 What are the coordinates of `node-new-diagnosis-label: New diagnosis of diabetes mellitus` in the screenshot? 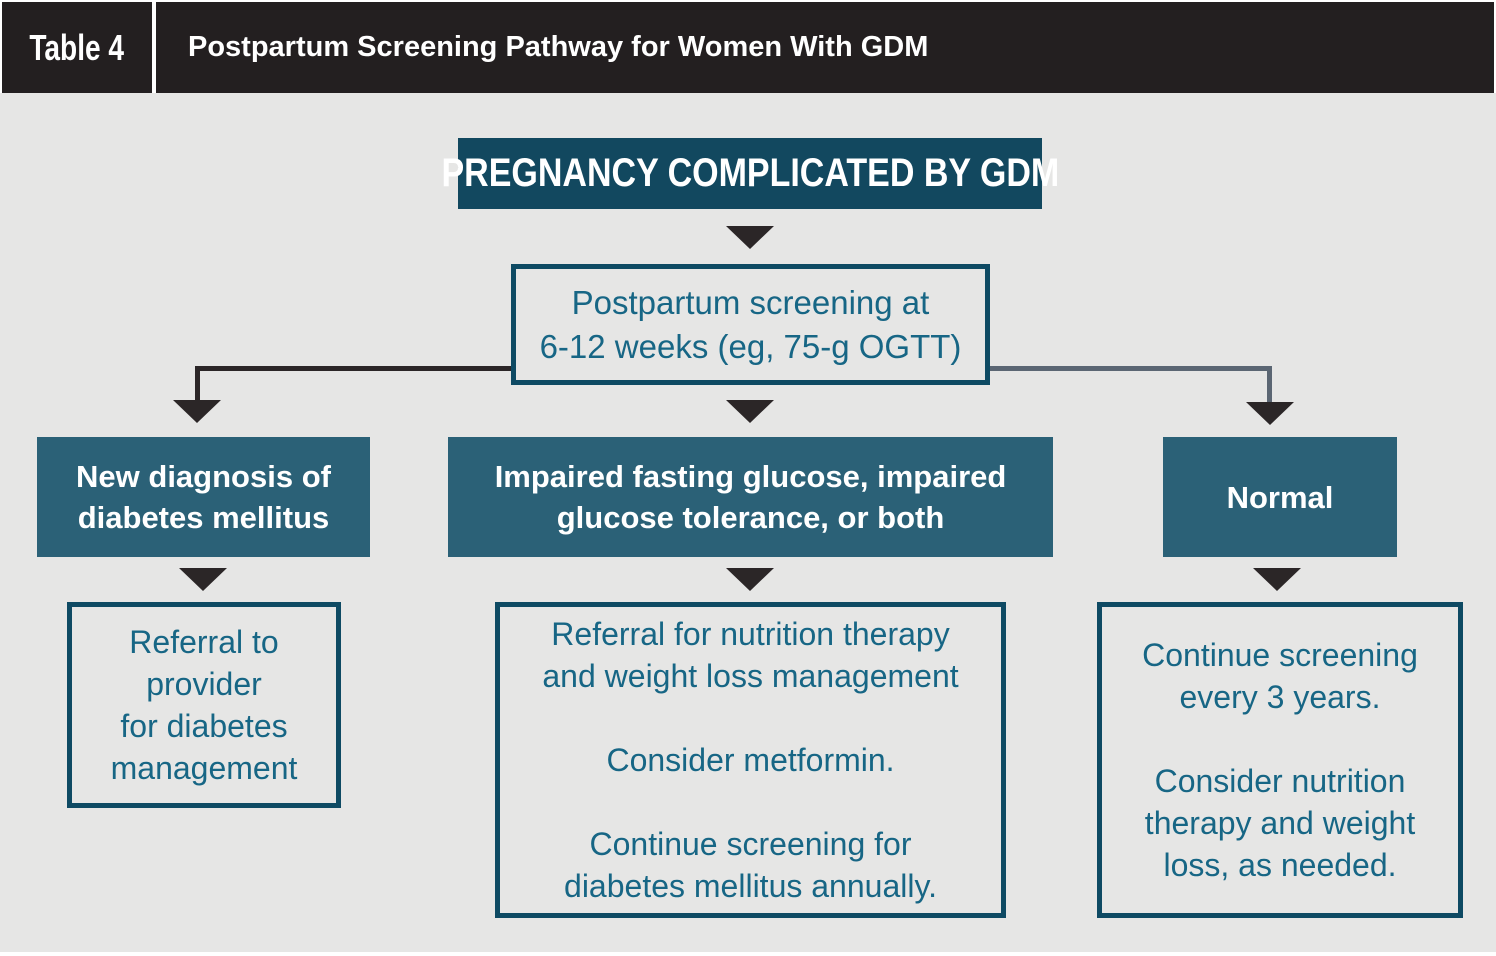 It's located at (203, 497).